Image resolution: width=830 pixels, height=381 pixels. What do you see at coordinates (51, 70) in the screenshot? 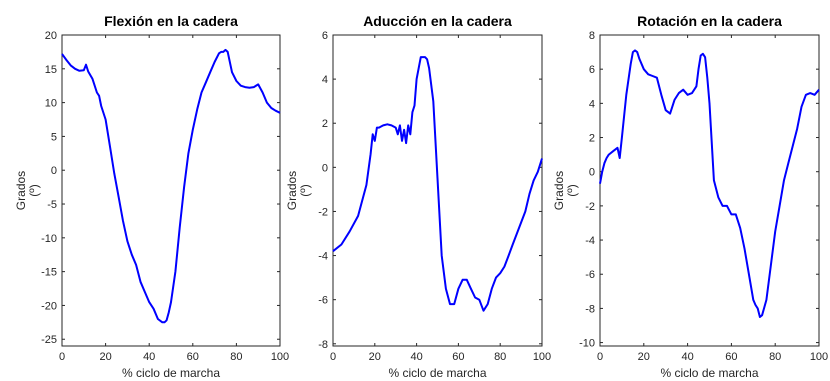
I see `y-tick-label: 15` at bounding box center [51, 70].